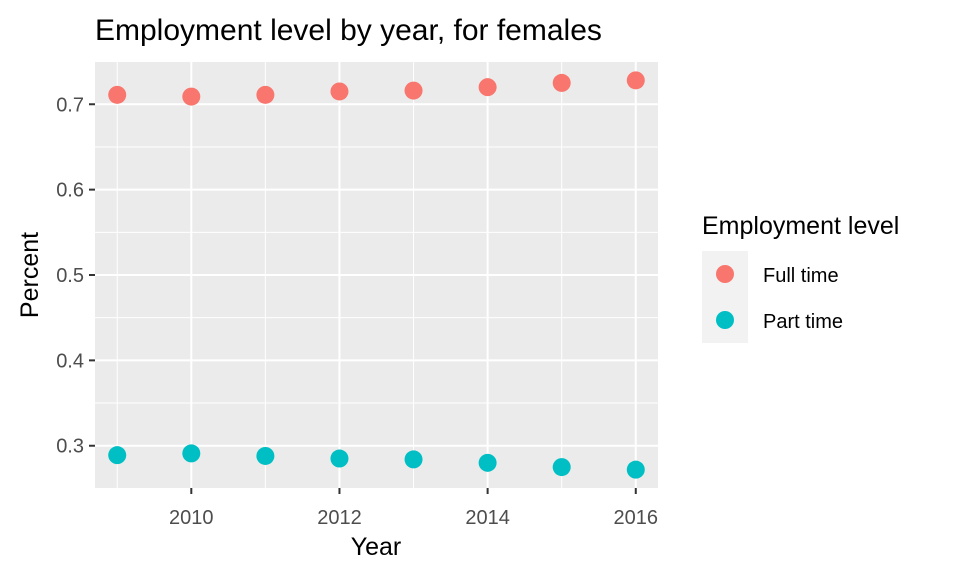 The image size is (960, 576). What do you see at coordinates (803, 322) in the screenshot?
I see `legend-label-part-time: Part time` at bounding box center [803, 322].